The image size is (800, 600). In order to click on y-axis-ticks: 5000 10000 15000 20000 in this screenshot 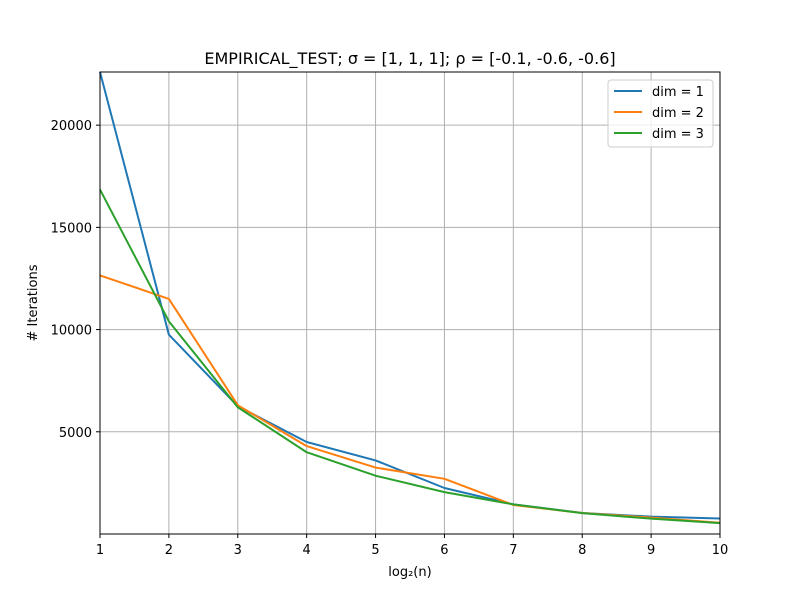, I will do `click(75, 280)`.